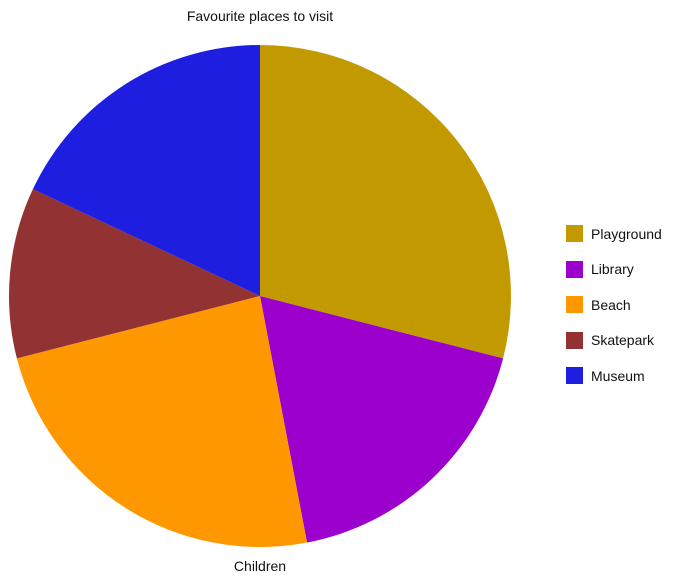  I want to click on legend-item-beach: Beach, so click(622, 305).